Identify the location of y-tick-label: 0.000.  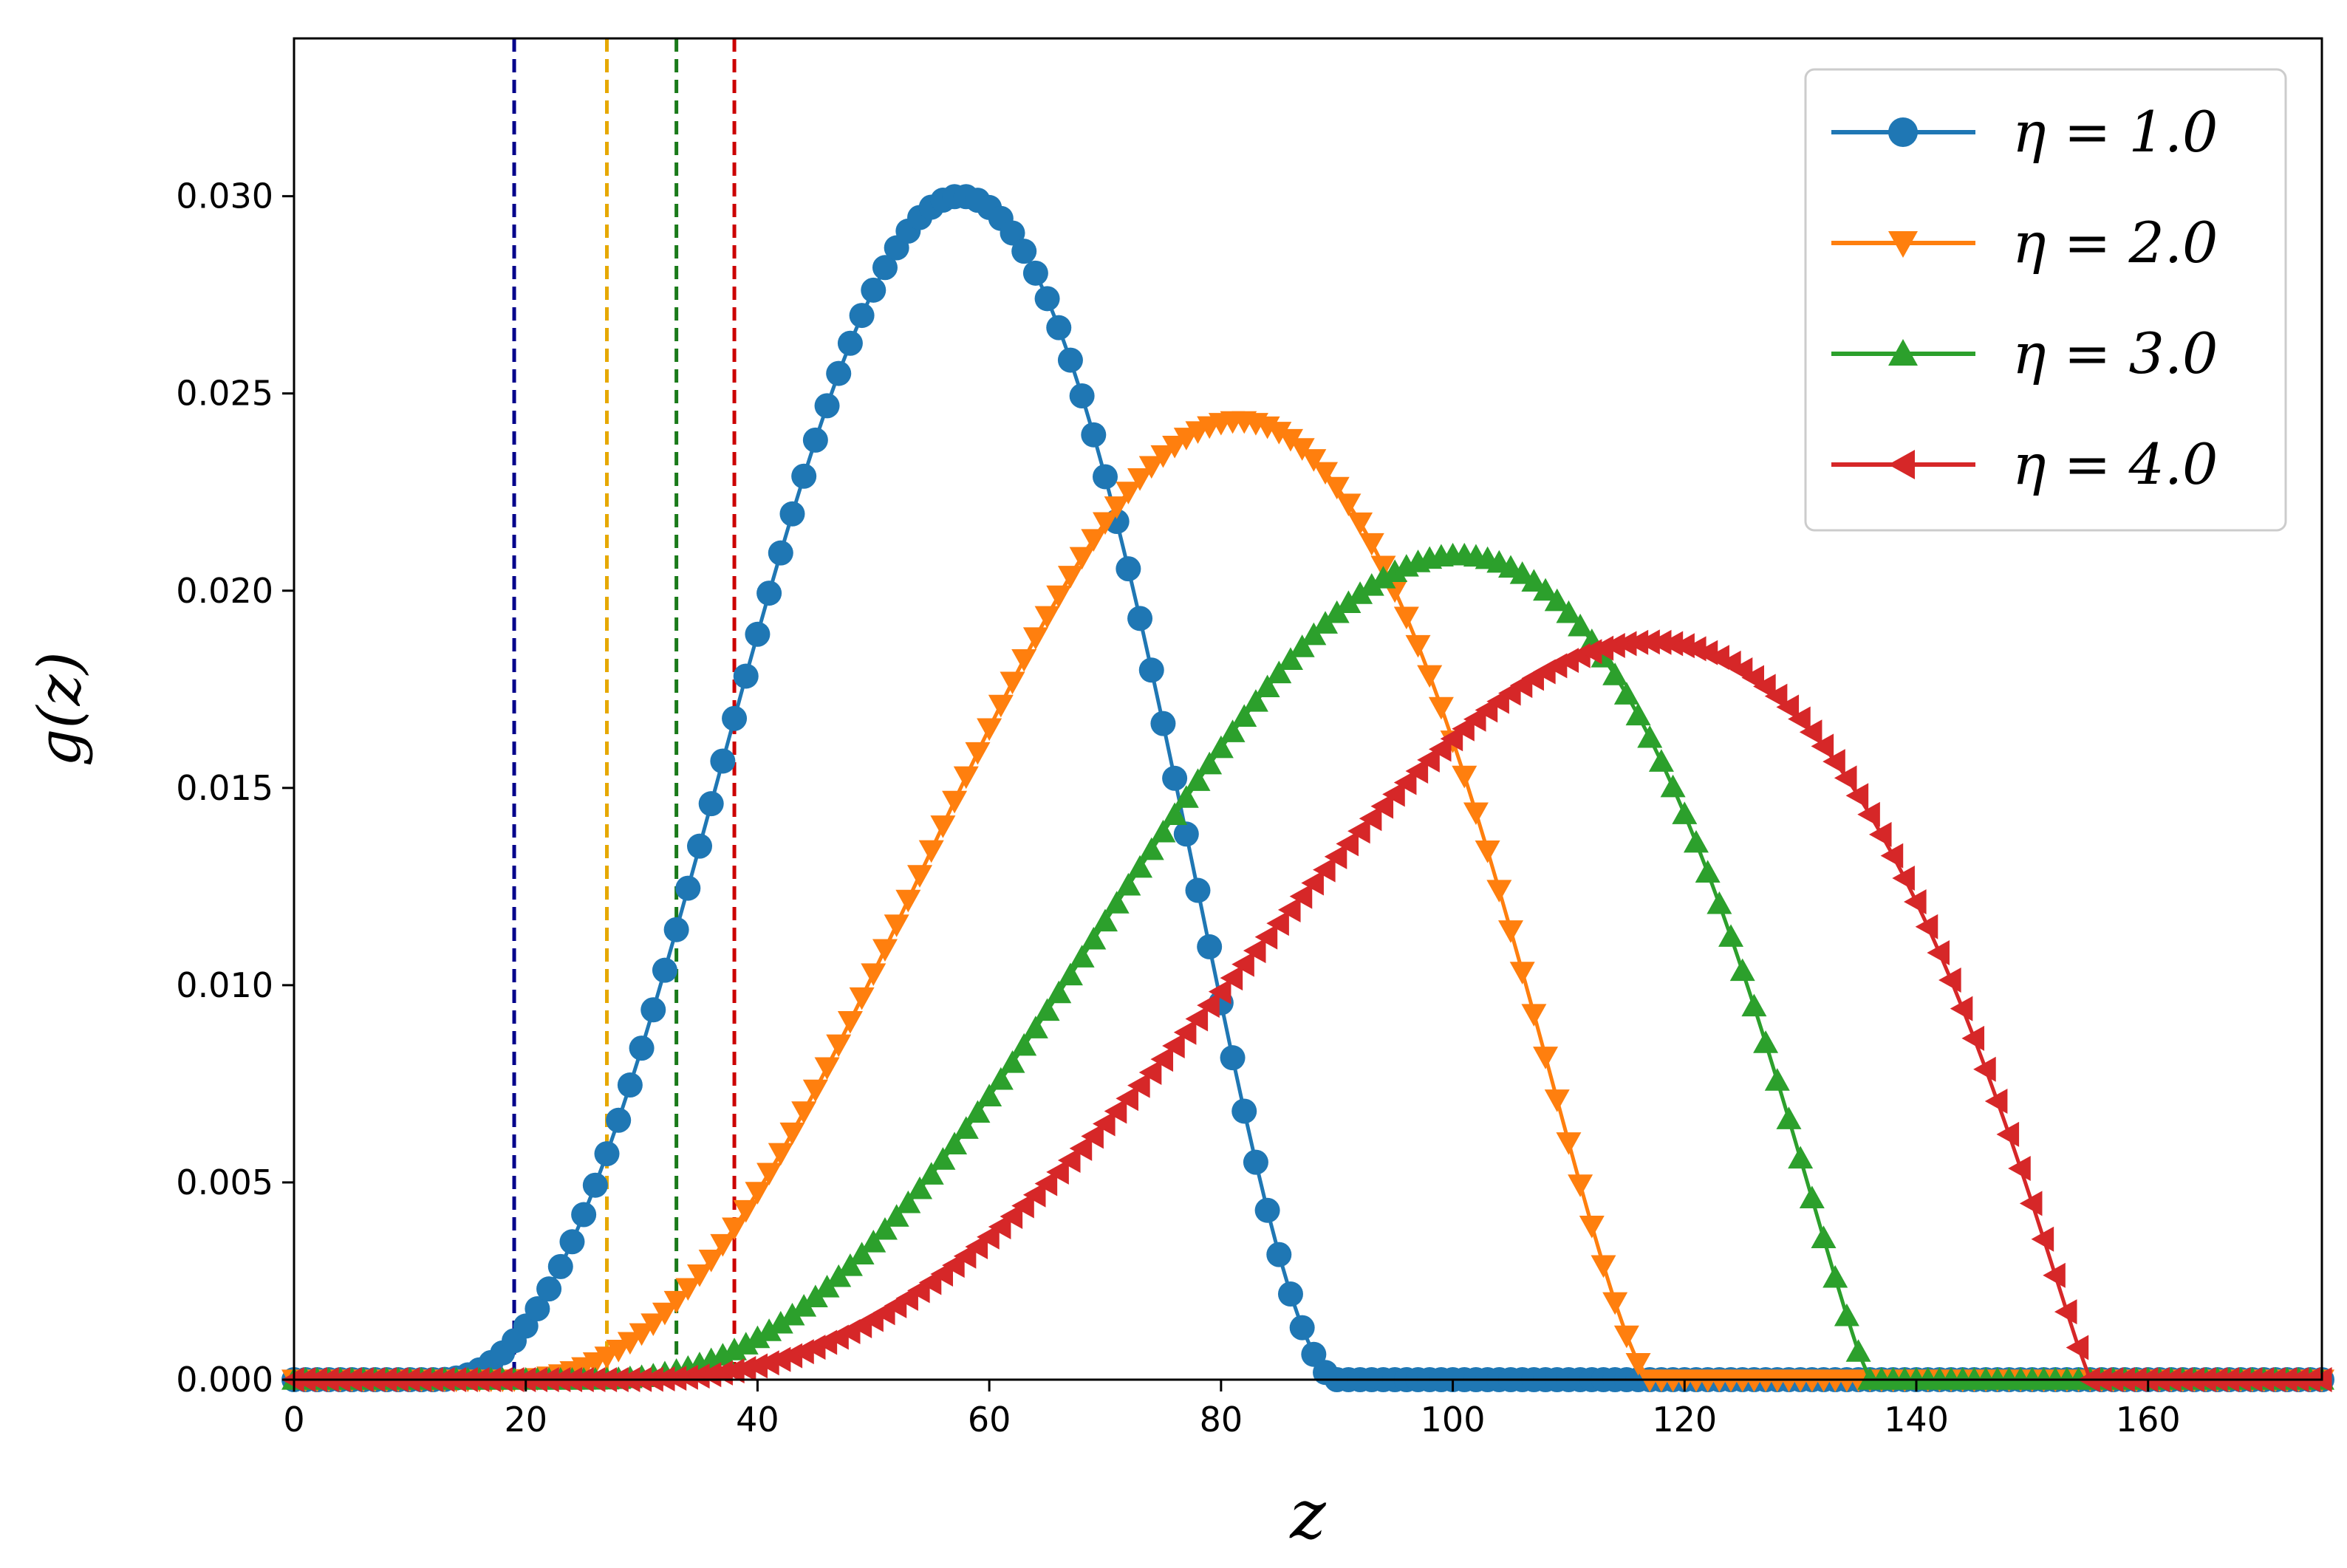
(224, 1380).